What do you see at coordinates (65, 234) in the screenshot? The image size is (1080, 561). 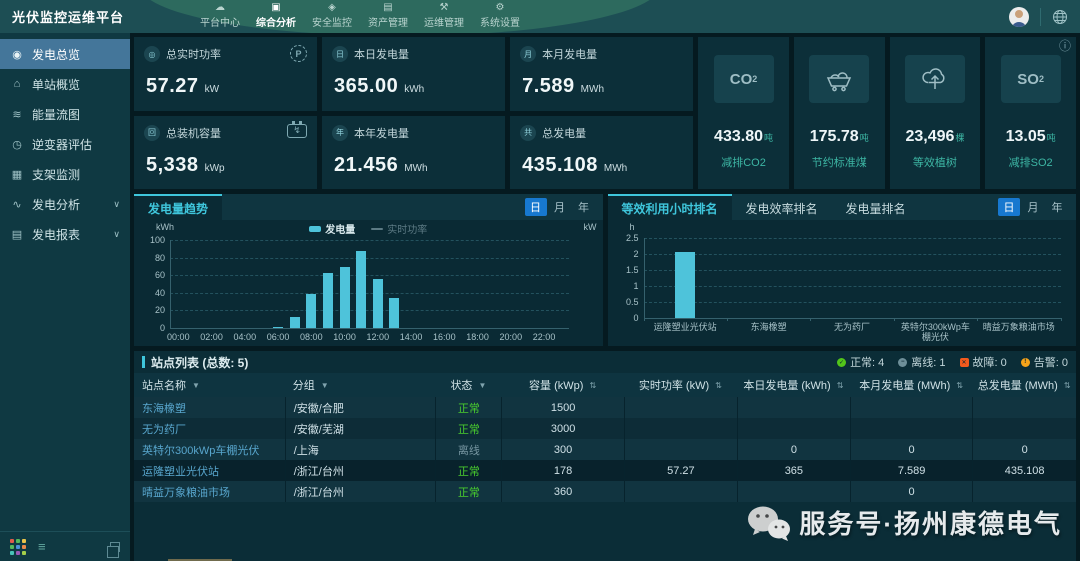 I see `sidebar-item-power-report: ▤ 发电报表 ∨` at bounding box center [65, 234].